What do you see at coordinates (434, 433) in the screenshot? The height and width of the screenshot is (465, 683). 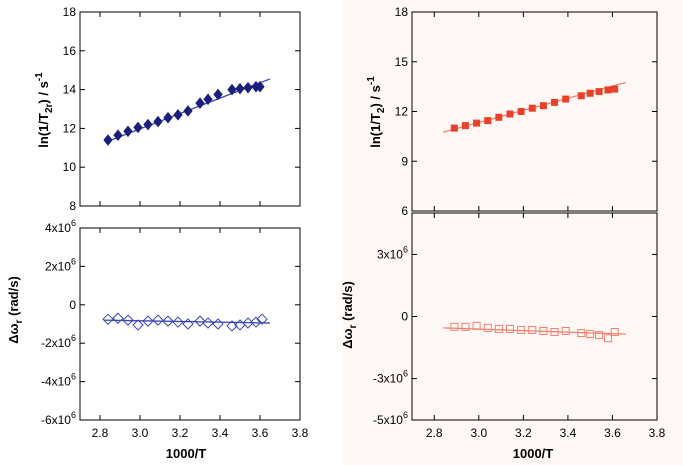 I see `bottom-right-xtick-label: 2.8` at bounding box center [434, 433].